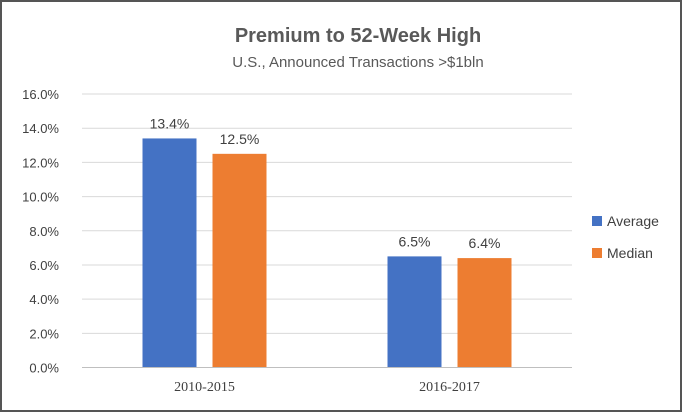  Describe the element at coordinates (358, 36) in the screenshot. I see `chart-title: Premium to 52-Week High` at that location.